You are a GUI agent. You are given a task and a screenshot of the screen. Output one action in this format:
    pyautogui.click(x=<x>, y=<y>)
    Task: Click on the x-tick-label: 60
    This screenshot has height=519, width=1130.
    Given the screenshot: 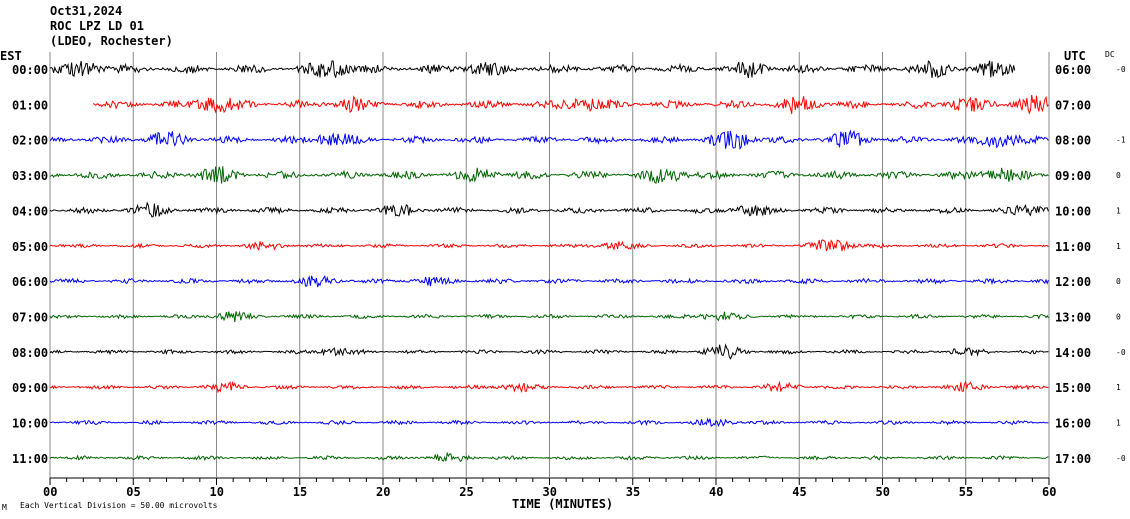 What is the action you would take?
    pyautogui.click(x=1049, y=492)
    